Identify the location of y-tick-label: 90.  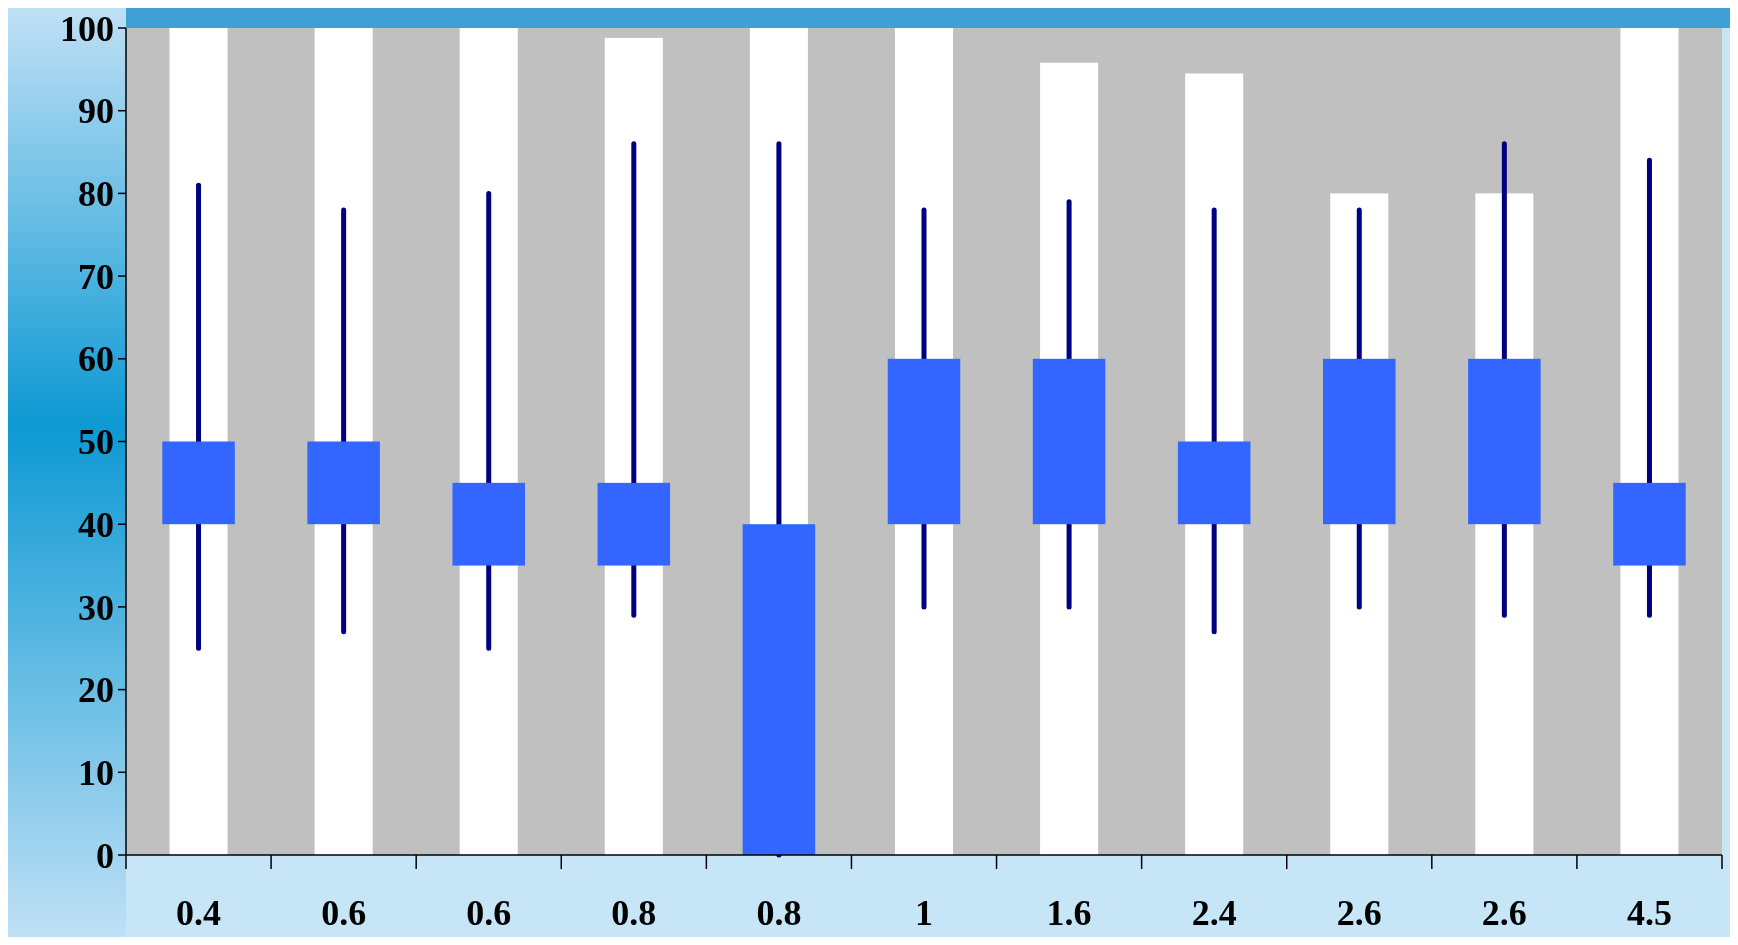
(96, 111).